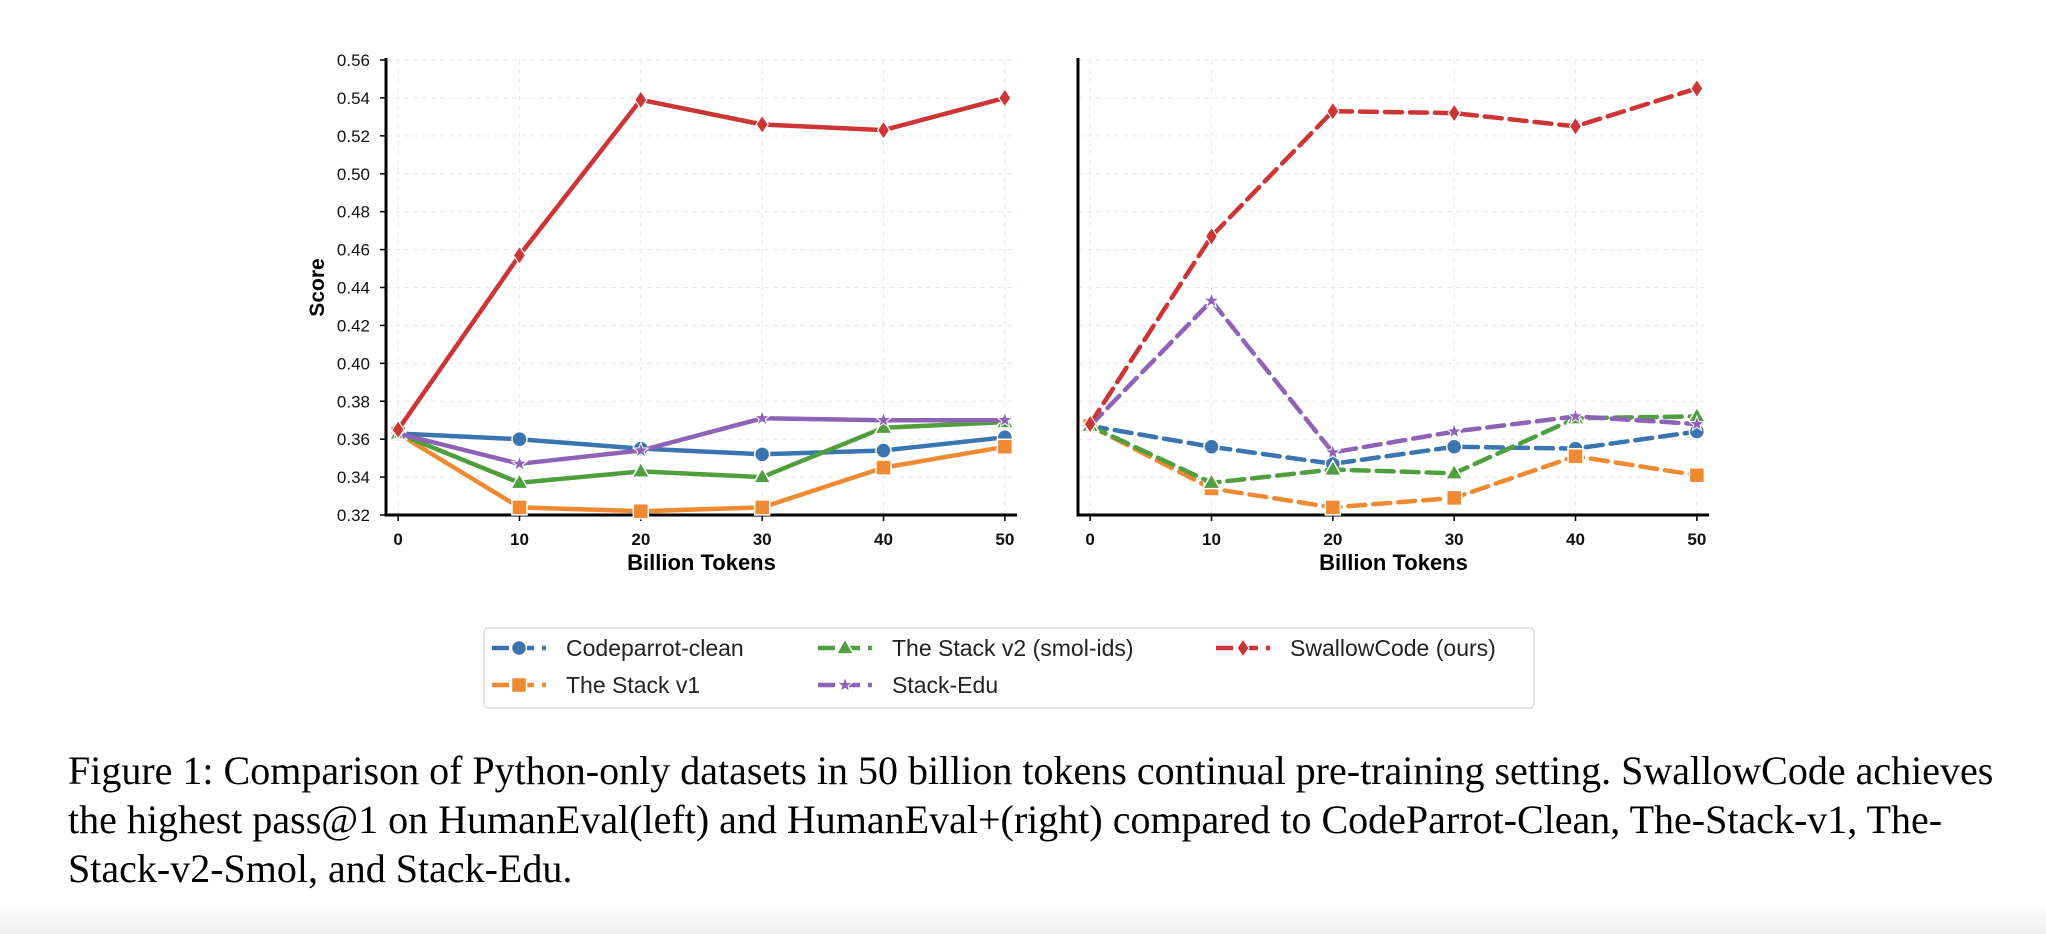 The width and height of the screenshot is (2046, 934). What do you see at coordinates (353, 363) in the screenshot?
I see `y-tick-label: 0.40` at bounding box center [353, 363].